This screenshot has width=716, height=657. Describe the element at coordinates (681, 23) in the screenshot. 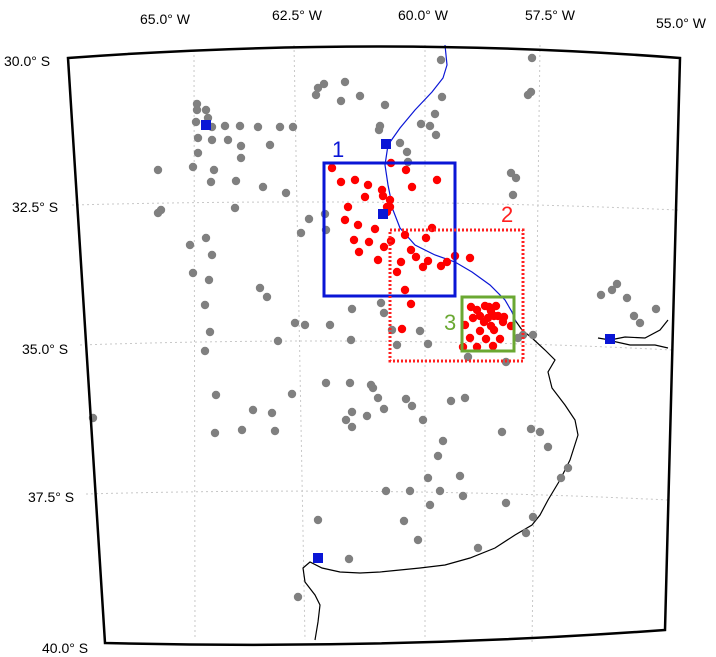

I see `lon-label-55: 55.0° W` at that location.